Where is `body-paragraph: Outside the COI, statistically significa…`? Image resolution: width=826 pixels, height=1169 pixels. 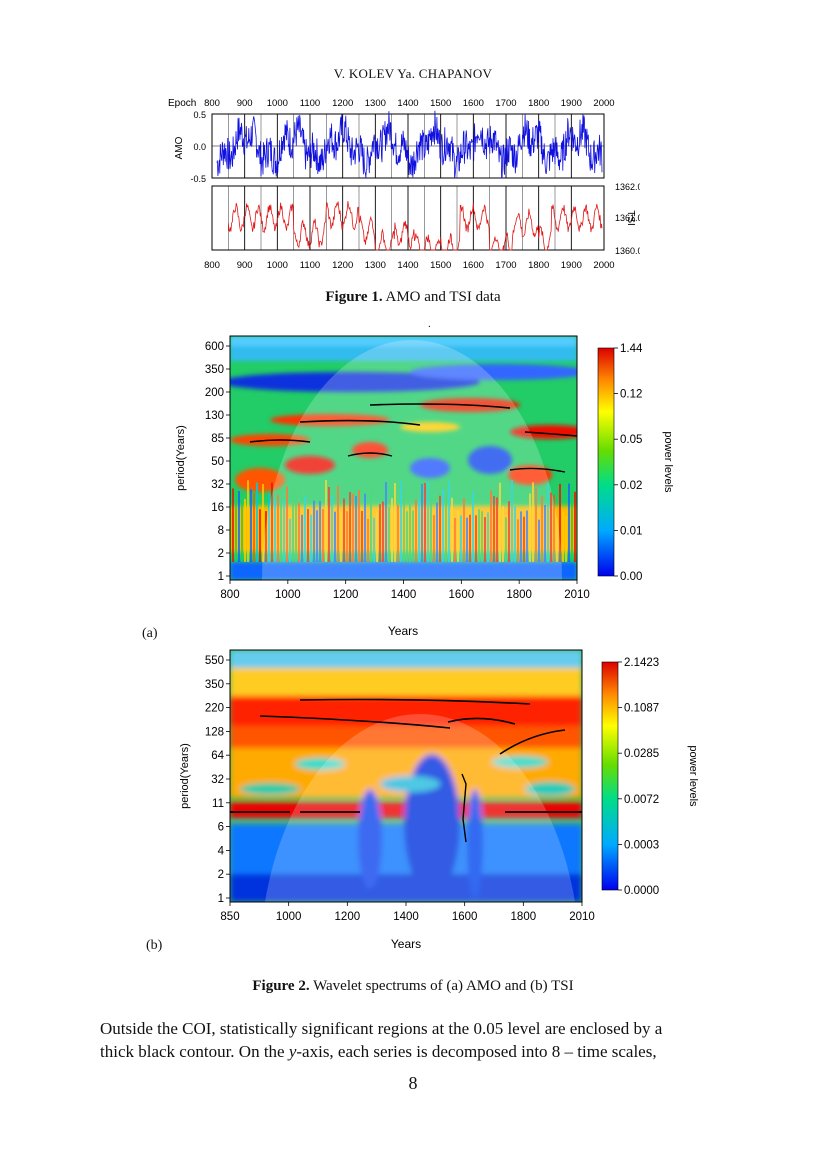 body-paragraph: Outside the COI, statistically significa… is located at coordinates (413, 1040).